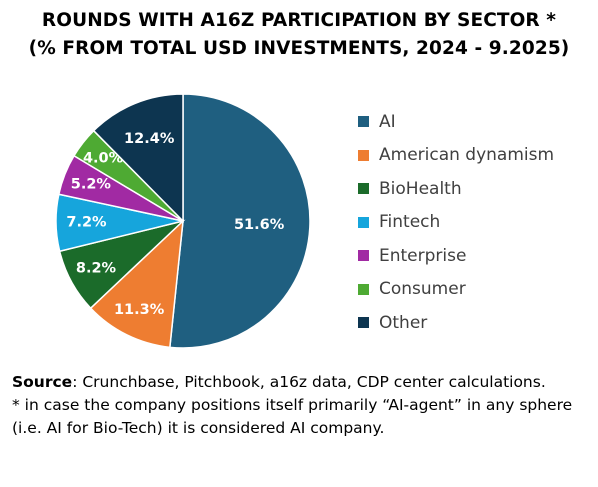 Image resolution: width=598 pixels, height=487 pixels. What do you see at coordinates (456, 323) in the screenshot?
I see `legend-item-other: Other` at bounding box center [456, 323].